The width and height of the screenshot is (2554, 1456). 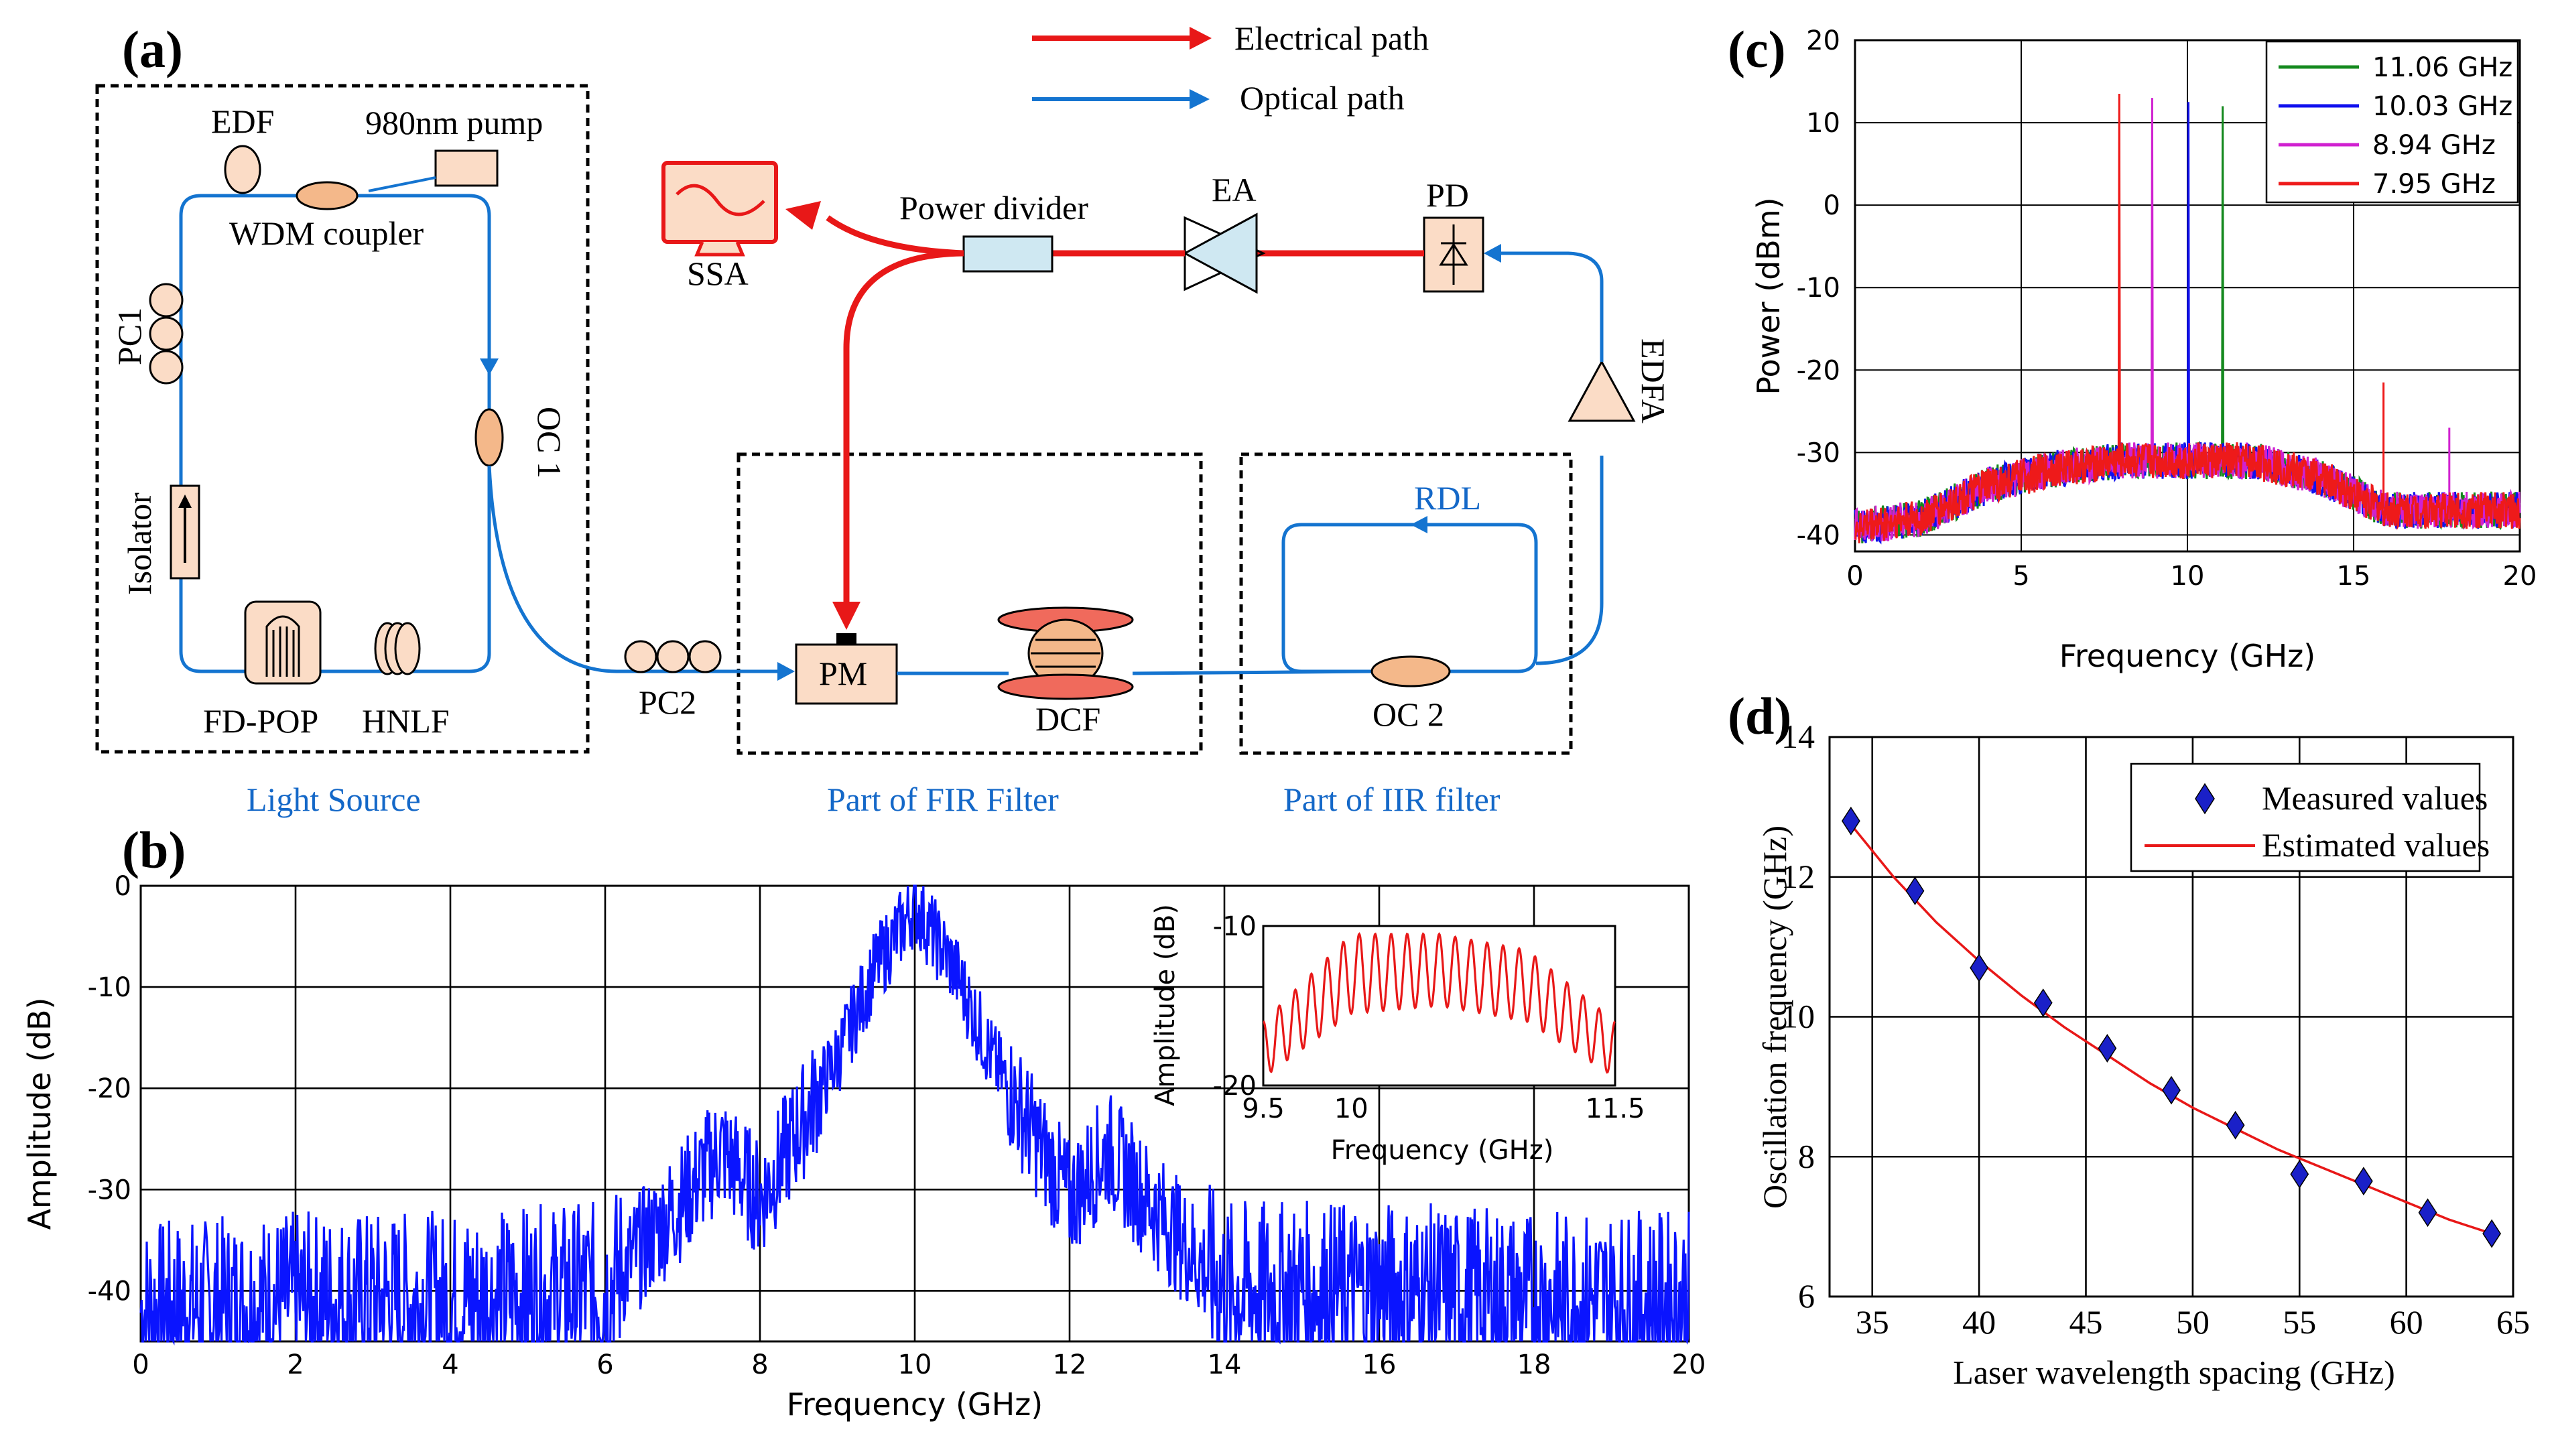 I want to click on iir-filter-box, so click(x=1406, y=603).